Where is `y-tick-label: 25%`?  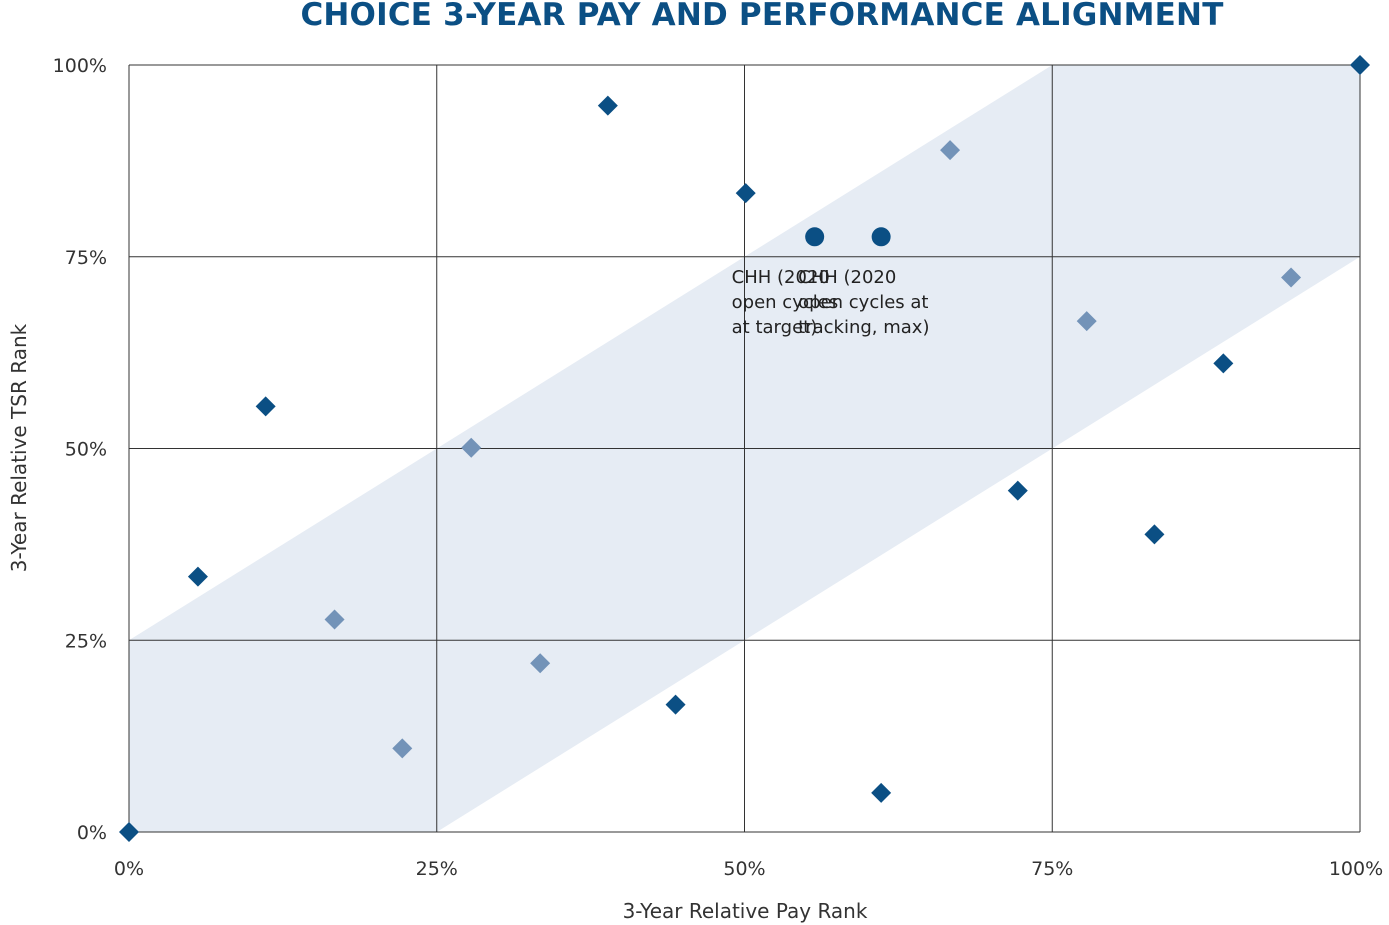
y-tick-label: 25% is located at coordinates (86, 641).